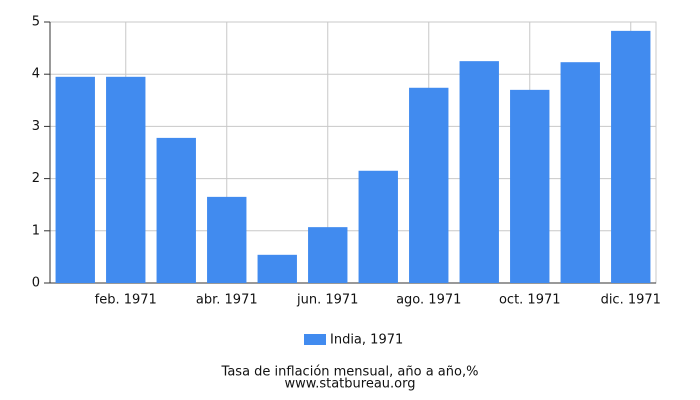 This screenshot has height=400, width=700. I want to click on y-tick-label: 5, so click(36, 22).